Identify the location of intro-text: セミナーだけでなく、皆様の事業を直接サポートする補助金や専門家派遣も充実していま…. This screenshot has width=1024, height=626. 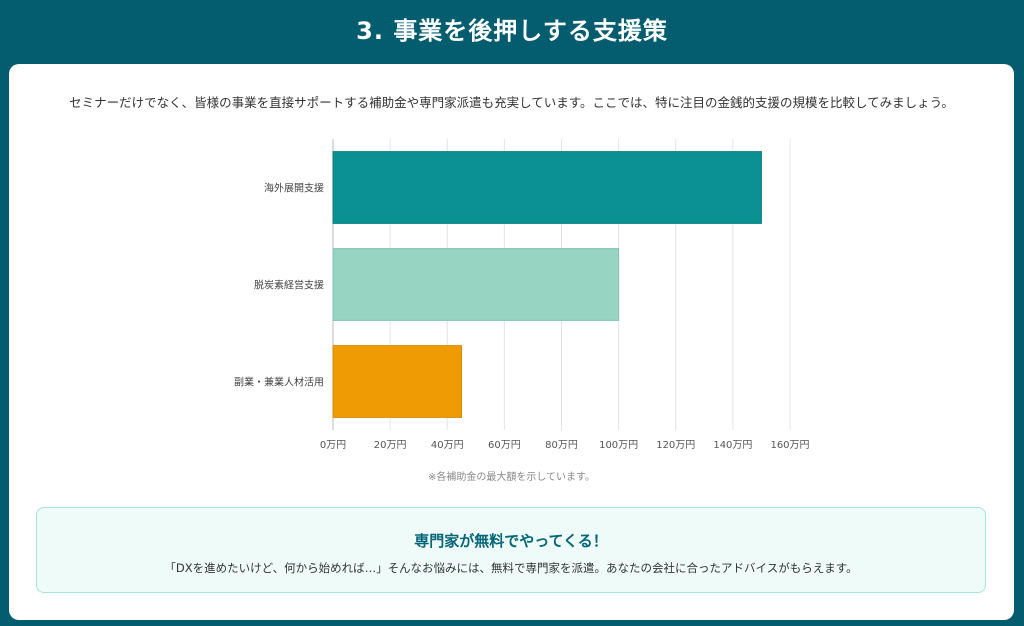
(511, 102).